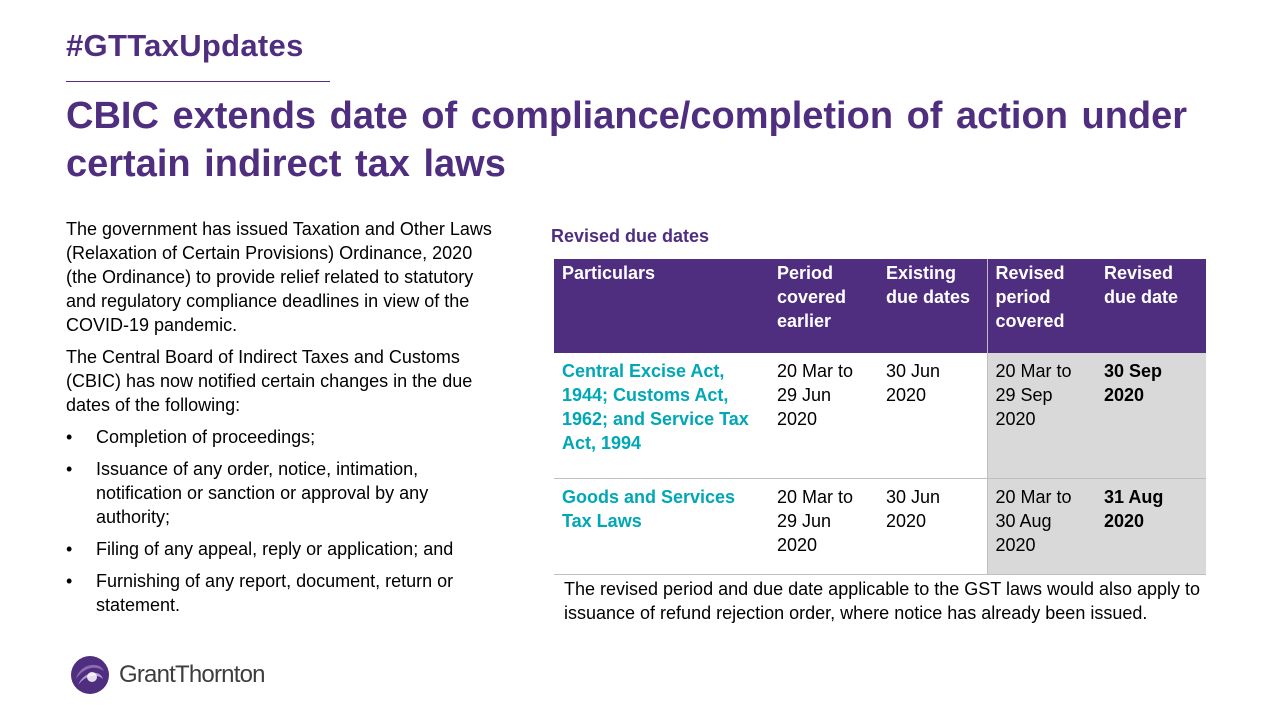 The image size is (1280, 720). Describe the element at coordinates (932, 306) in the screenshot. I see `column-header-existing-due-dates: Existing due dates` at that location.